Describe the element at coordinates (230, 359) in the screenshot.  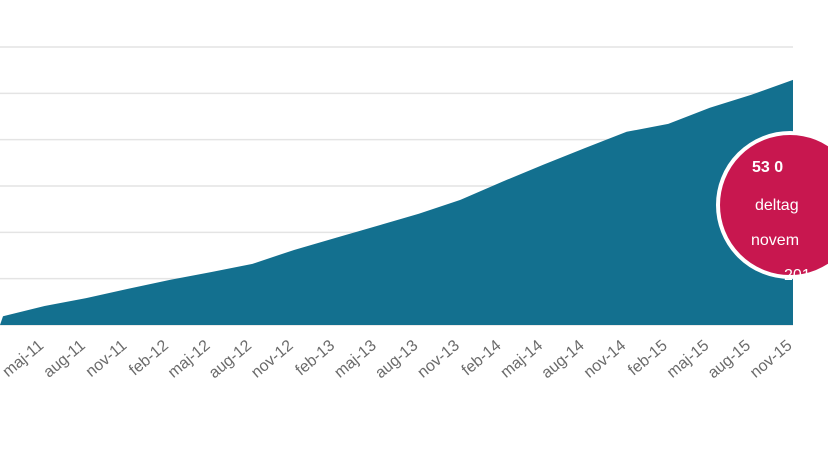
I see `x-tick-label: aug-12` at that location.